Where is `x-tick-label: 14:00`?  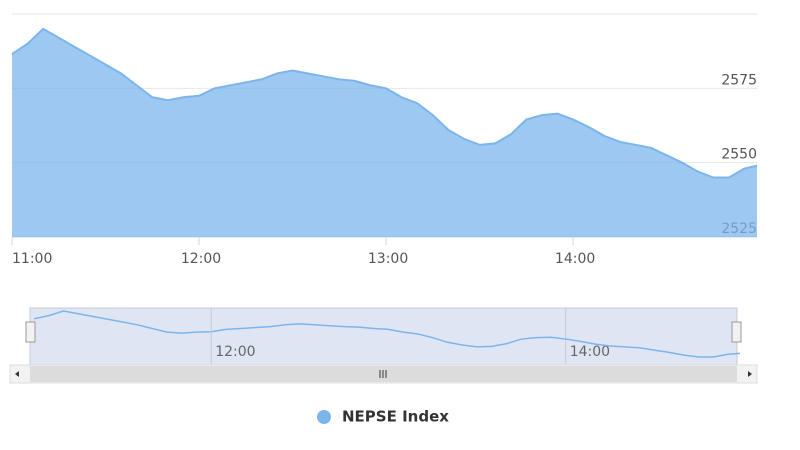
x-tick-label: 14:00 is located at coordinates (575, 259).